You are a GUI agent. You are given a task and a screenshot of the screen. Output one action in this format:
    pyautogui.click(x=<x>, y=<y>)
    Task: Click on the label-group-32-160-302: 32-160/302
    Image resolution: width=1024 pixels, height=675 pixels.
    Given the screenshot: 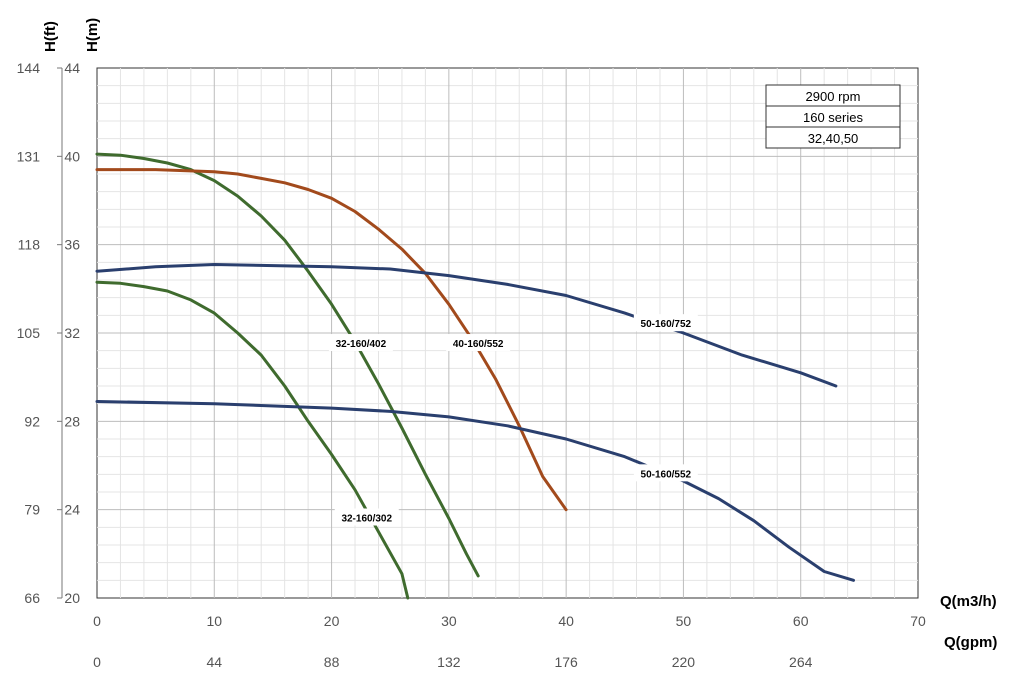 What is the action you would take?
    pyautogui.click(x=366, y=517)
    